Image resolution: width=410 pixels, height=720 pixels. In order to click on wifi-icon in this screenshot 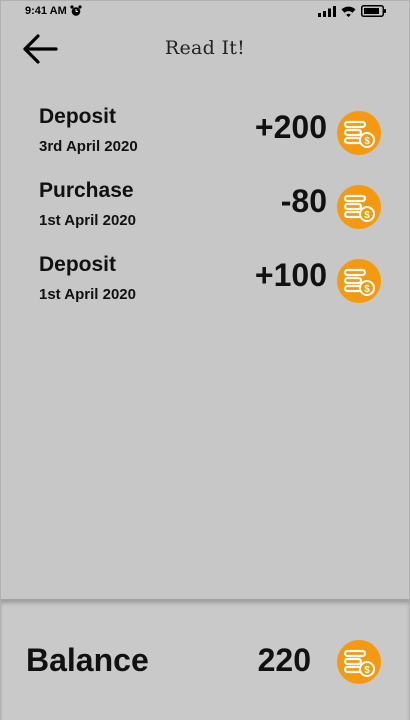, I will do `click(348, 11)`.